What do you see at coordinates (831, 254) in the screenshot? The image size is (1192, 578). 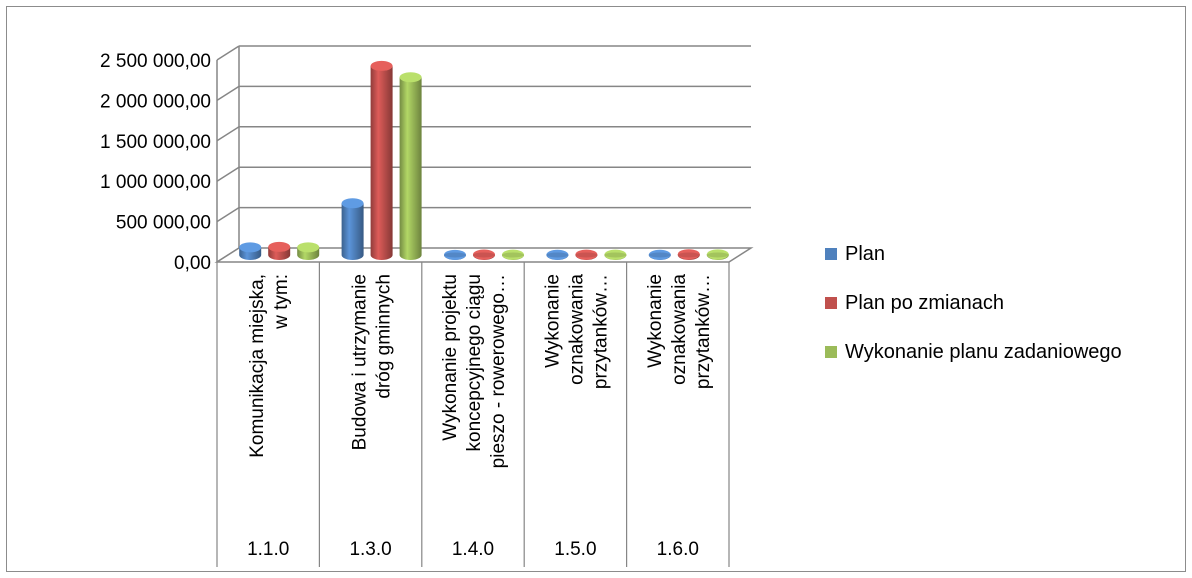 I see `legend-swatch-plan` at bounding box center [831, 254].